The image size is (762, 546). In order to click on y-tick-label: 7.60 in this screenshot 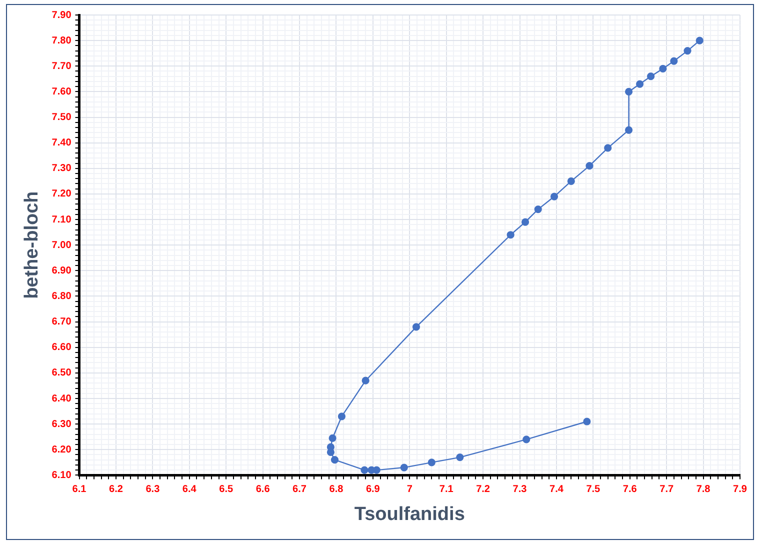, I will do `click(62, 92)`.